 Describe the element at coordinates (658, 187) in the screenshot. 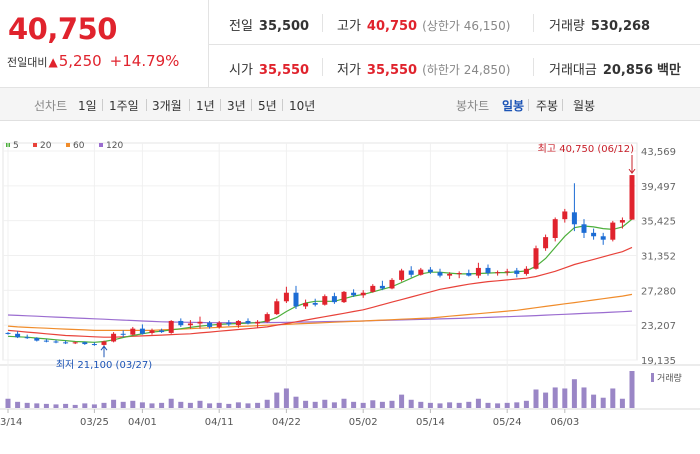

I see `y-tick-label: 39,497` at that location.